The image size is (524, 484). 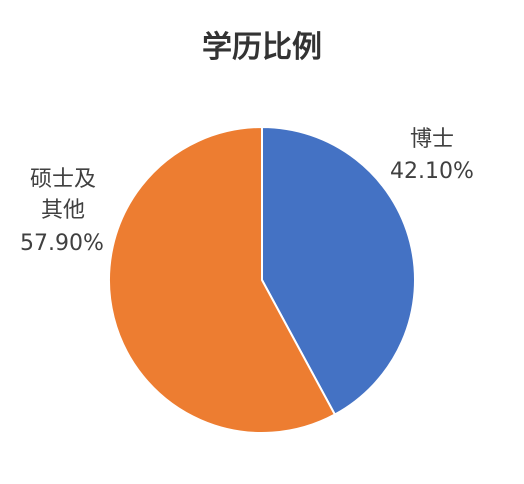 I want to click on slice-value-label: 42.10%, so click(x=432, y=171).